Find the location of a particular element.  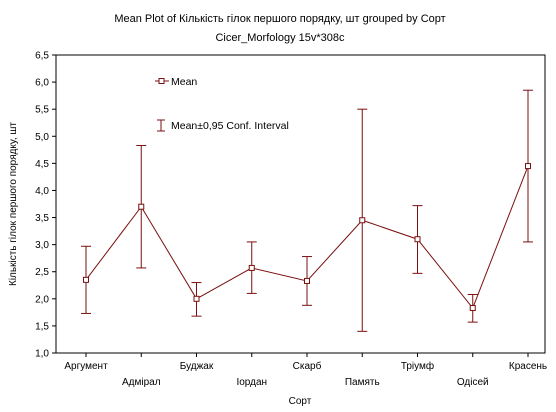

x-tick-label: Тріумф is located at coordinates (417, 366).